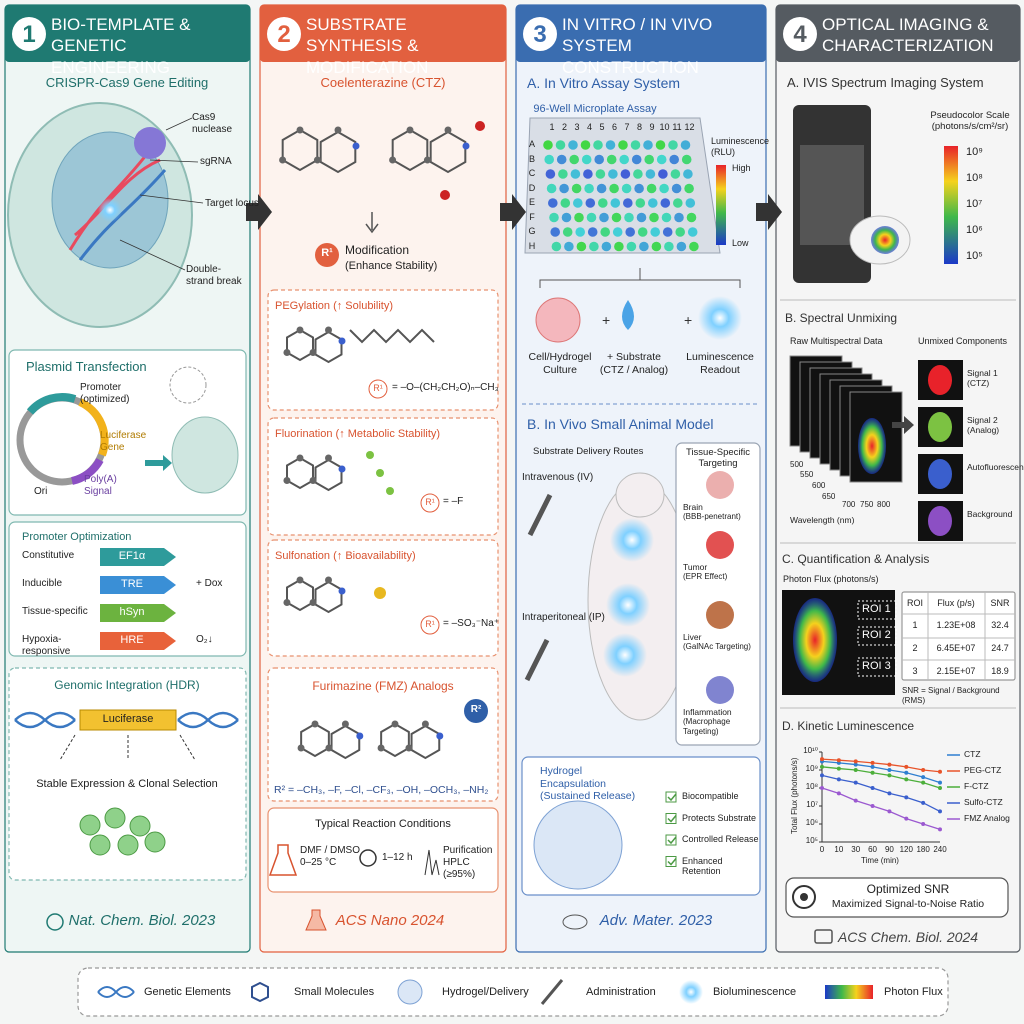  Describe the element at coordinates (330, 856) in the screenshot. I see `condition: DMF / DMSO 0–25 °C` at that location.